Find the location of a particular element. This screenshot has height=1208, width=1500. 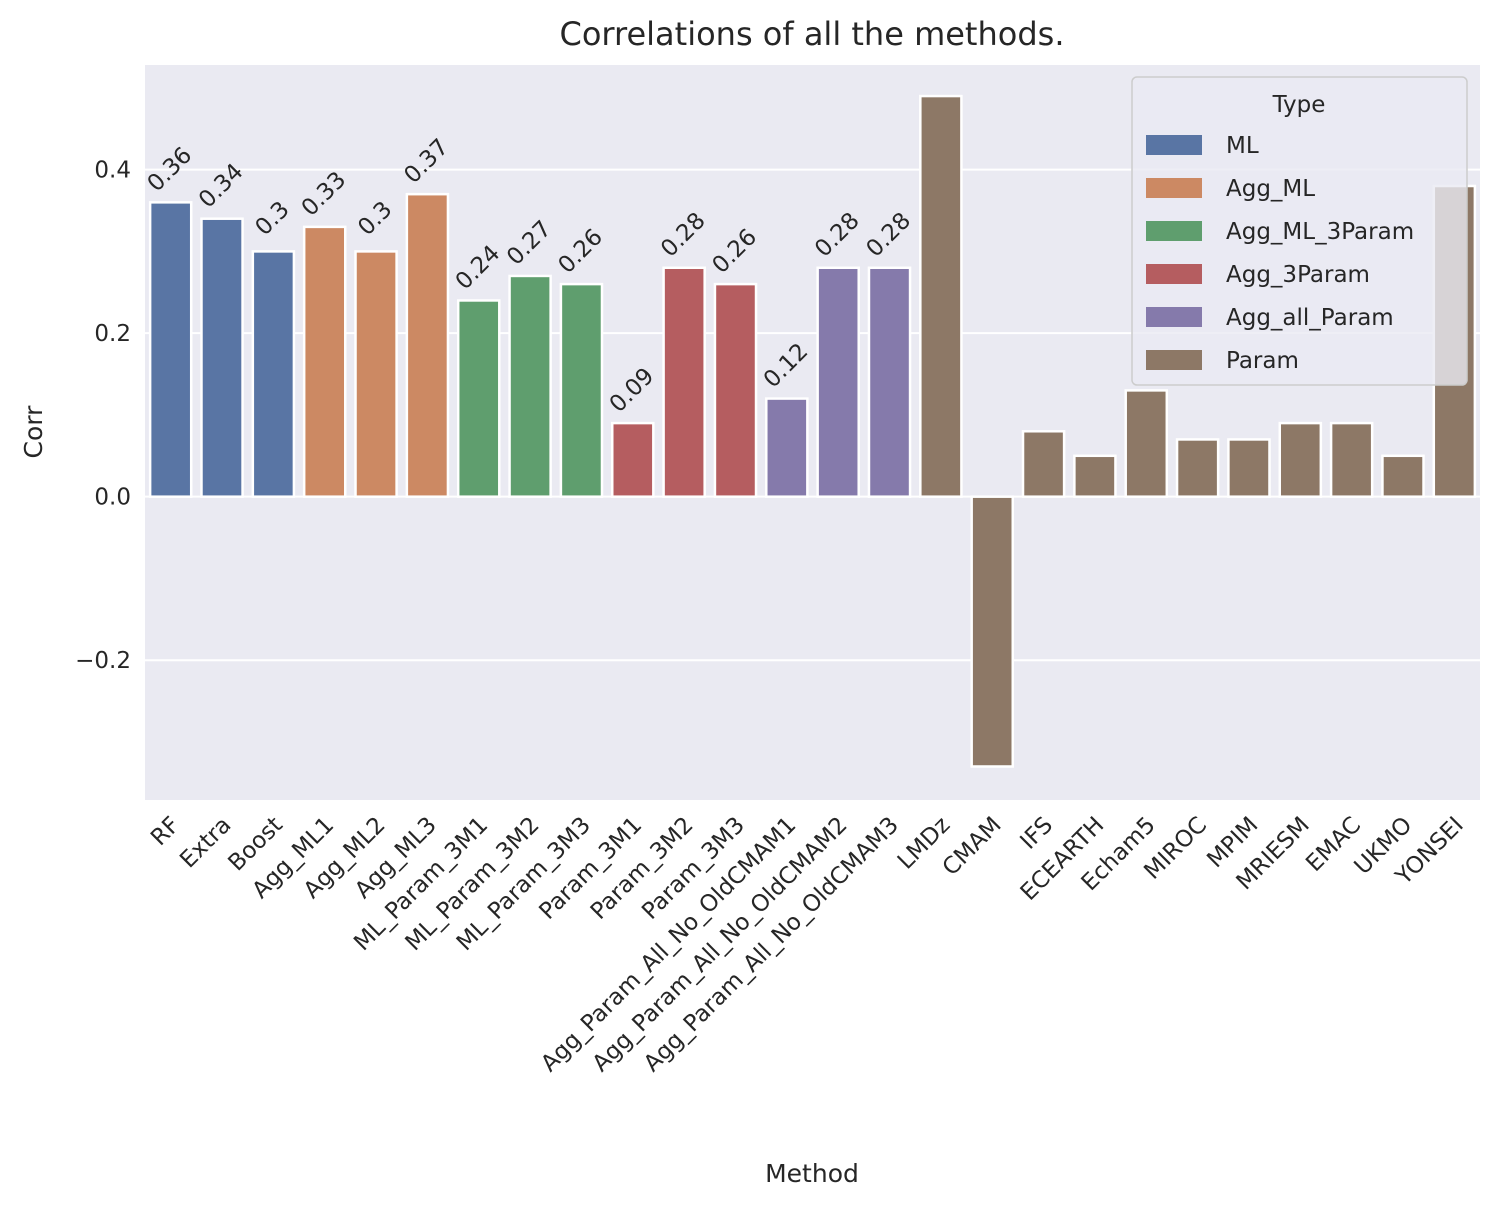

x-tick-label: RF is located at coordinates (165, 831).